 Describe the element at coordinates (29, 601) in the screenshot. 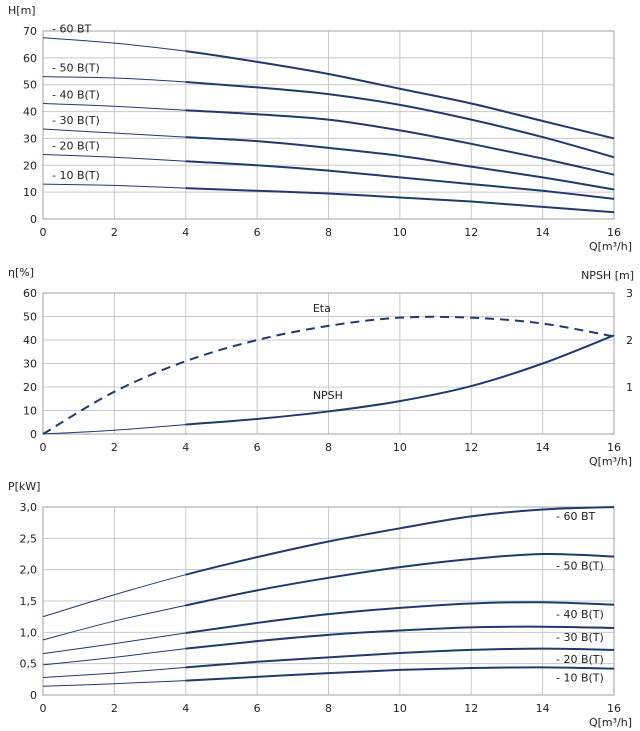

I see `y-tick-label: 1,5` at that location.